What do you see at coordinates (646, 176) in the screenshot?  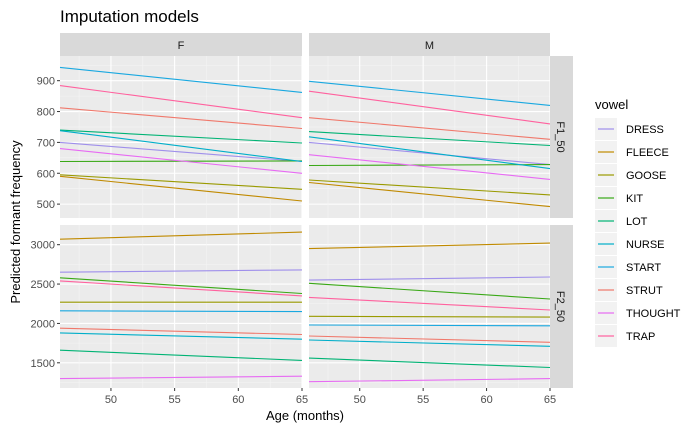 I see `legend-label-goose: GOOSE` at bounding box center [646, 176].